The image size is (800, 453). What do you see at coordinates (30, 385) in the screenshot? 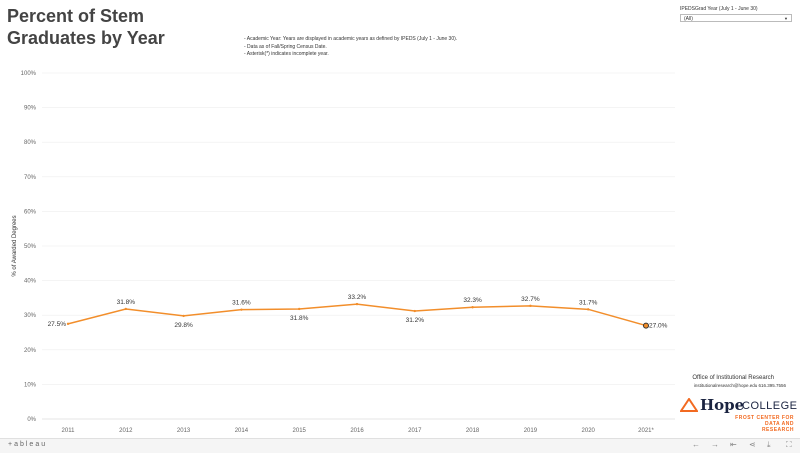
I see `y-tick-label: 10%` at bounding box center [30, 385].